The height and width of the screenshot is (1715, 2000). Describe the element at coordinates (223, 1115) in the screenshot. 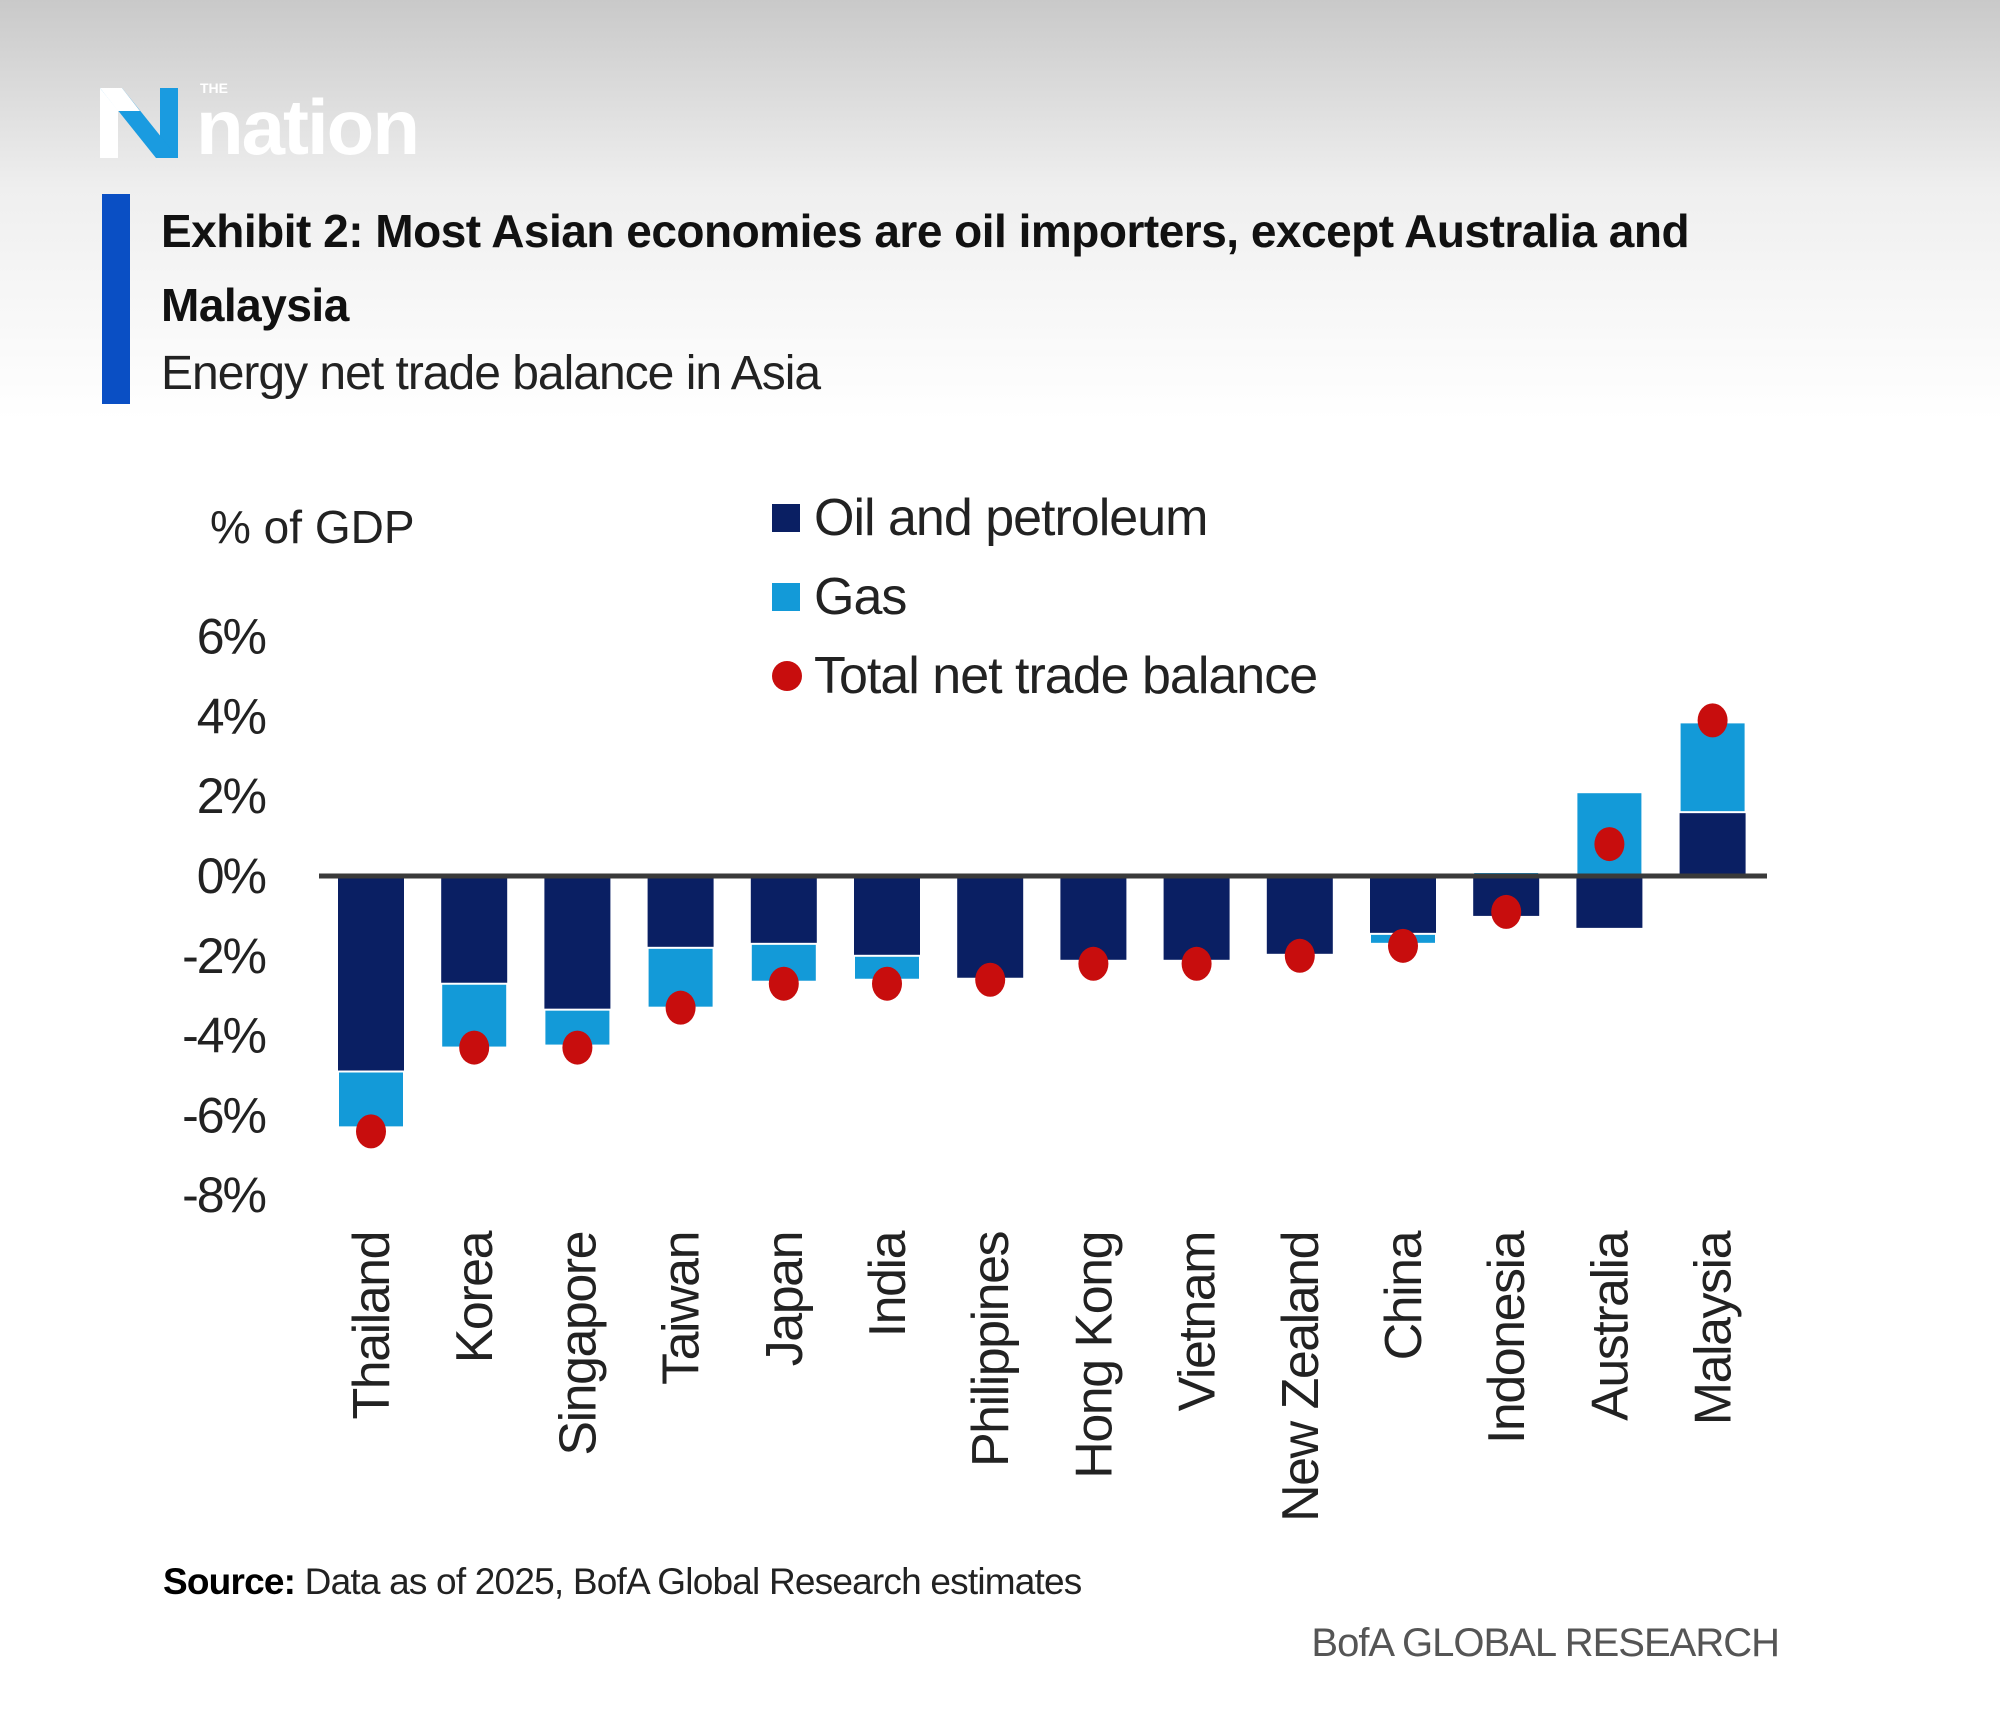

I see `y-tick-label: -6%` at that location.